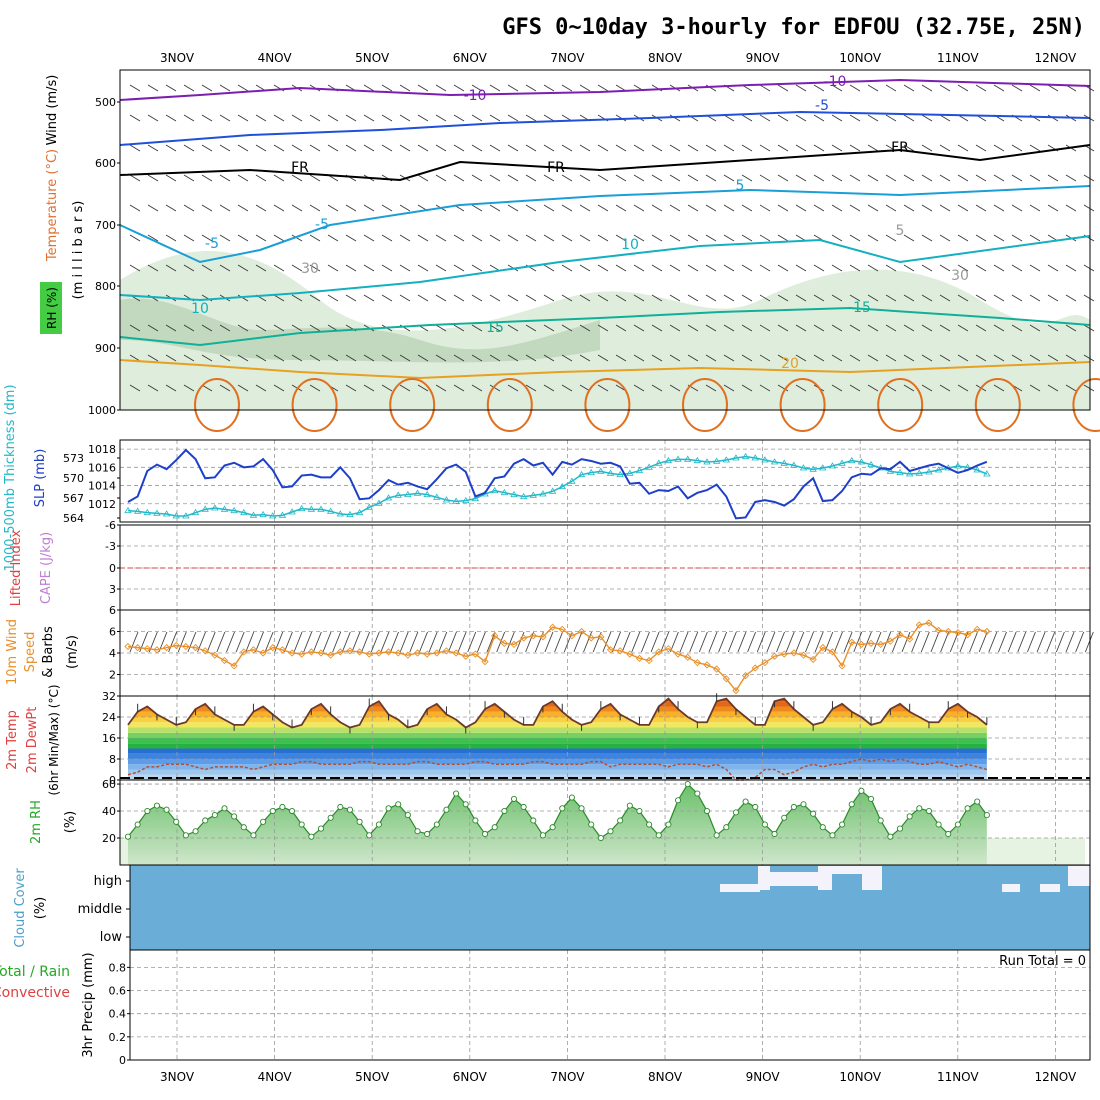 The height and width of the screenshot is (1100, 1100). What do you see at coordinates (118, 1037) in the screenshot?
I see `precip-tick-label: 0.2` at bounding box center [118, 1037].